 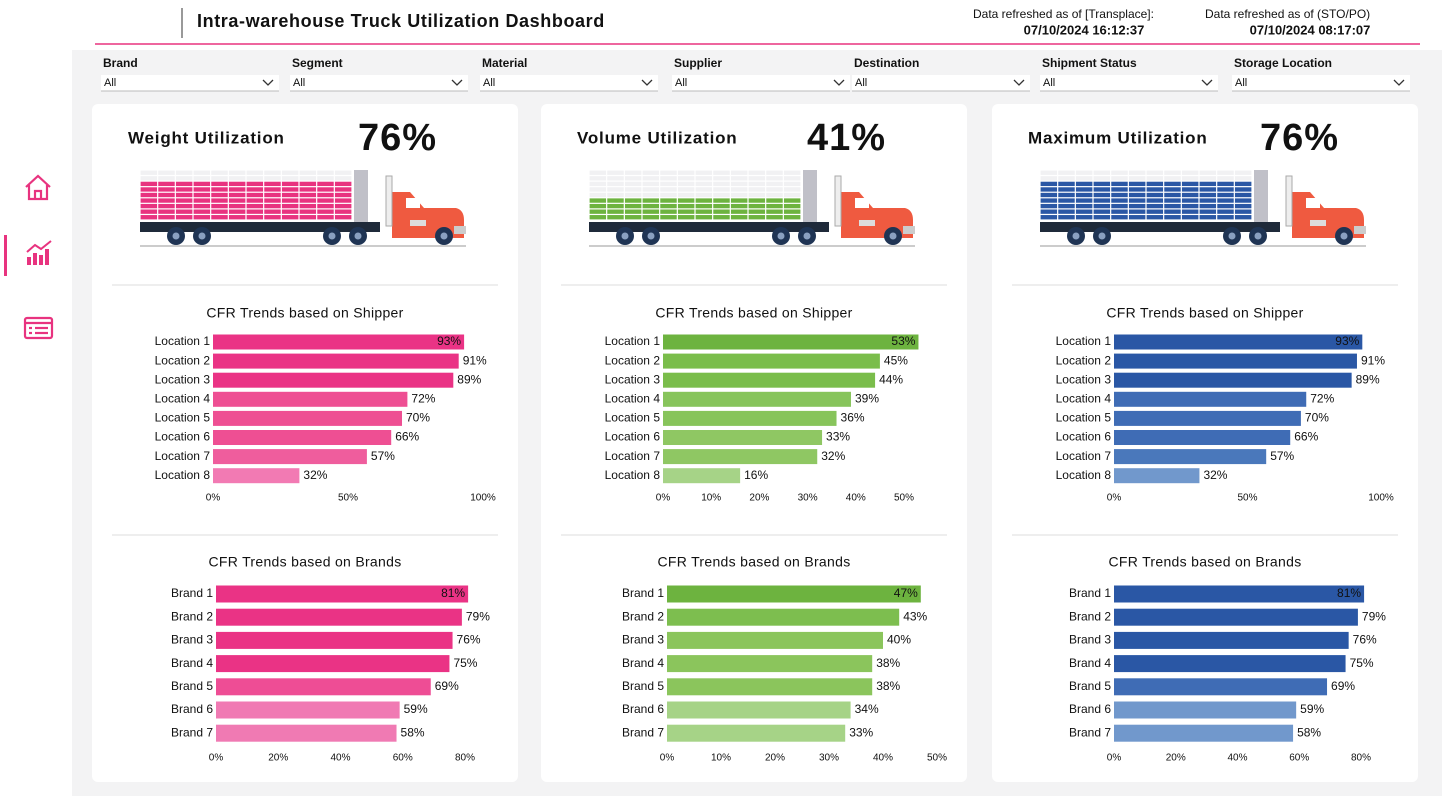 I want to click on nav-home, so click(x=38, y=187).